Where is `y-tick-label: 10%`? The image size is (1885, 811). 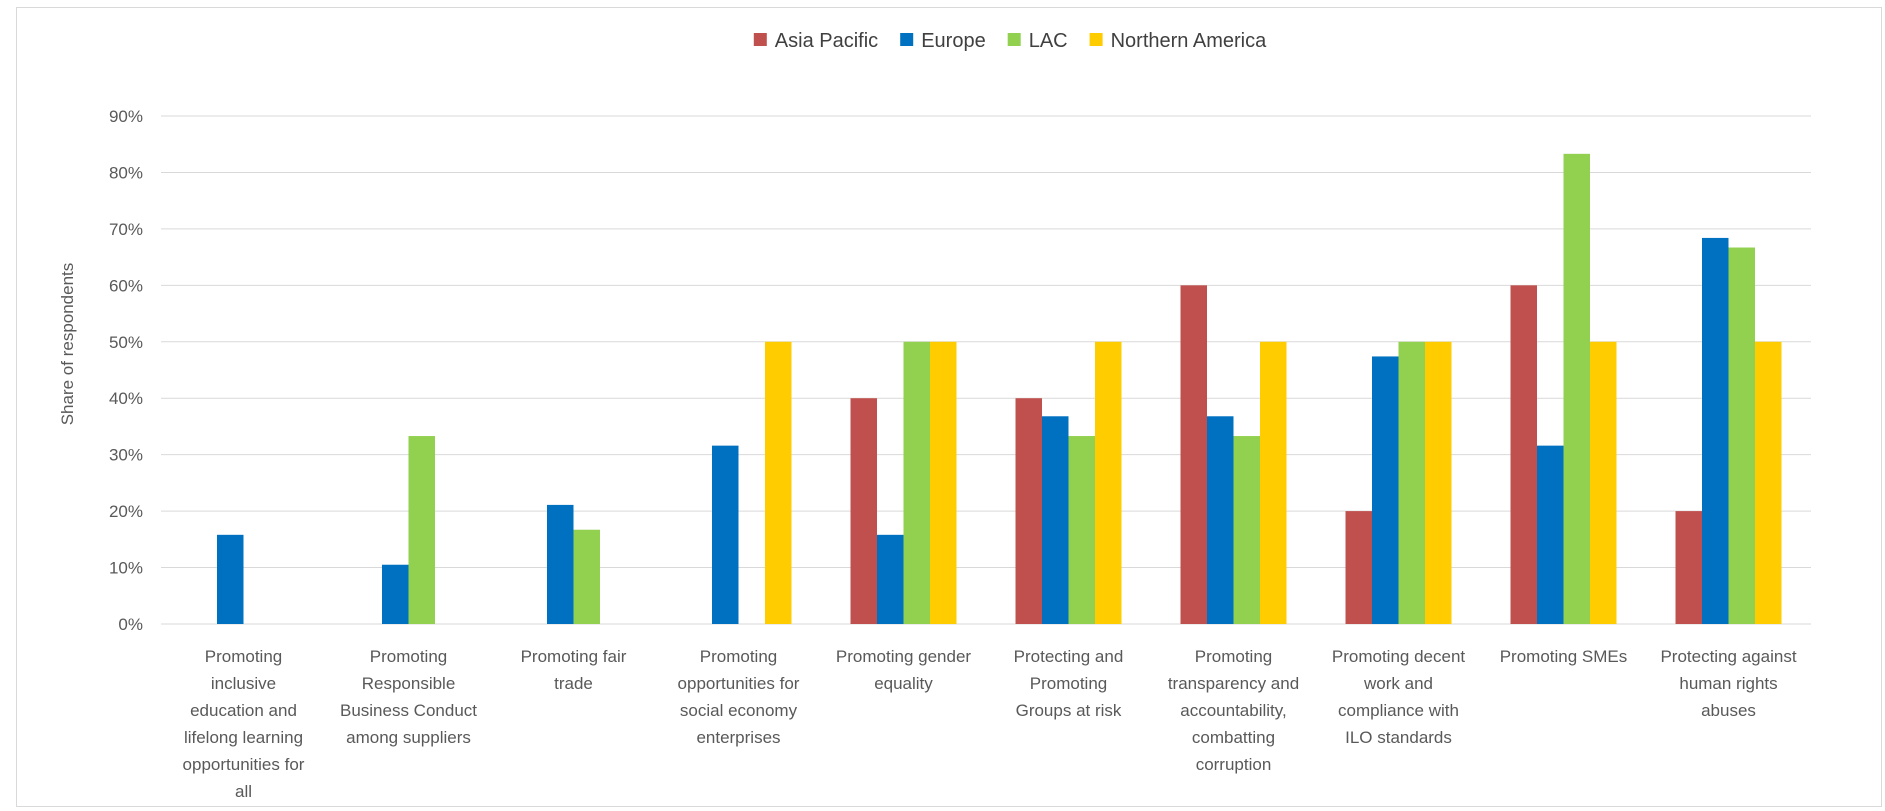 y-tick-label: 10% is located at coordinates (126, 568).